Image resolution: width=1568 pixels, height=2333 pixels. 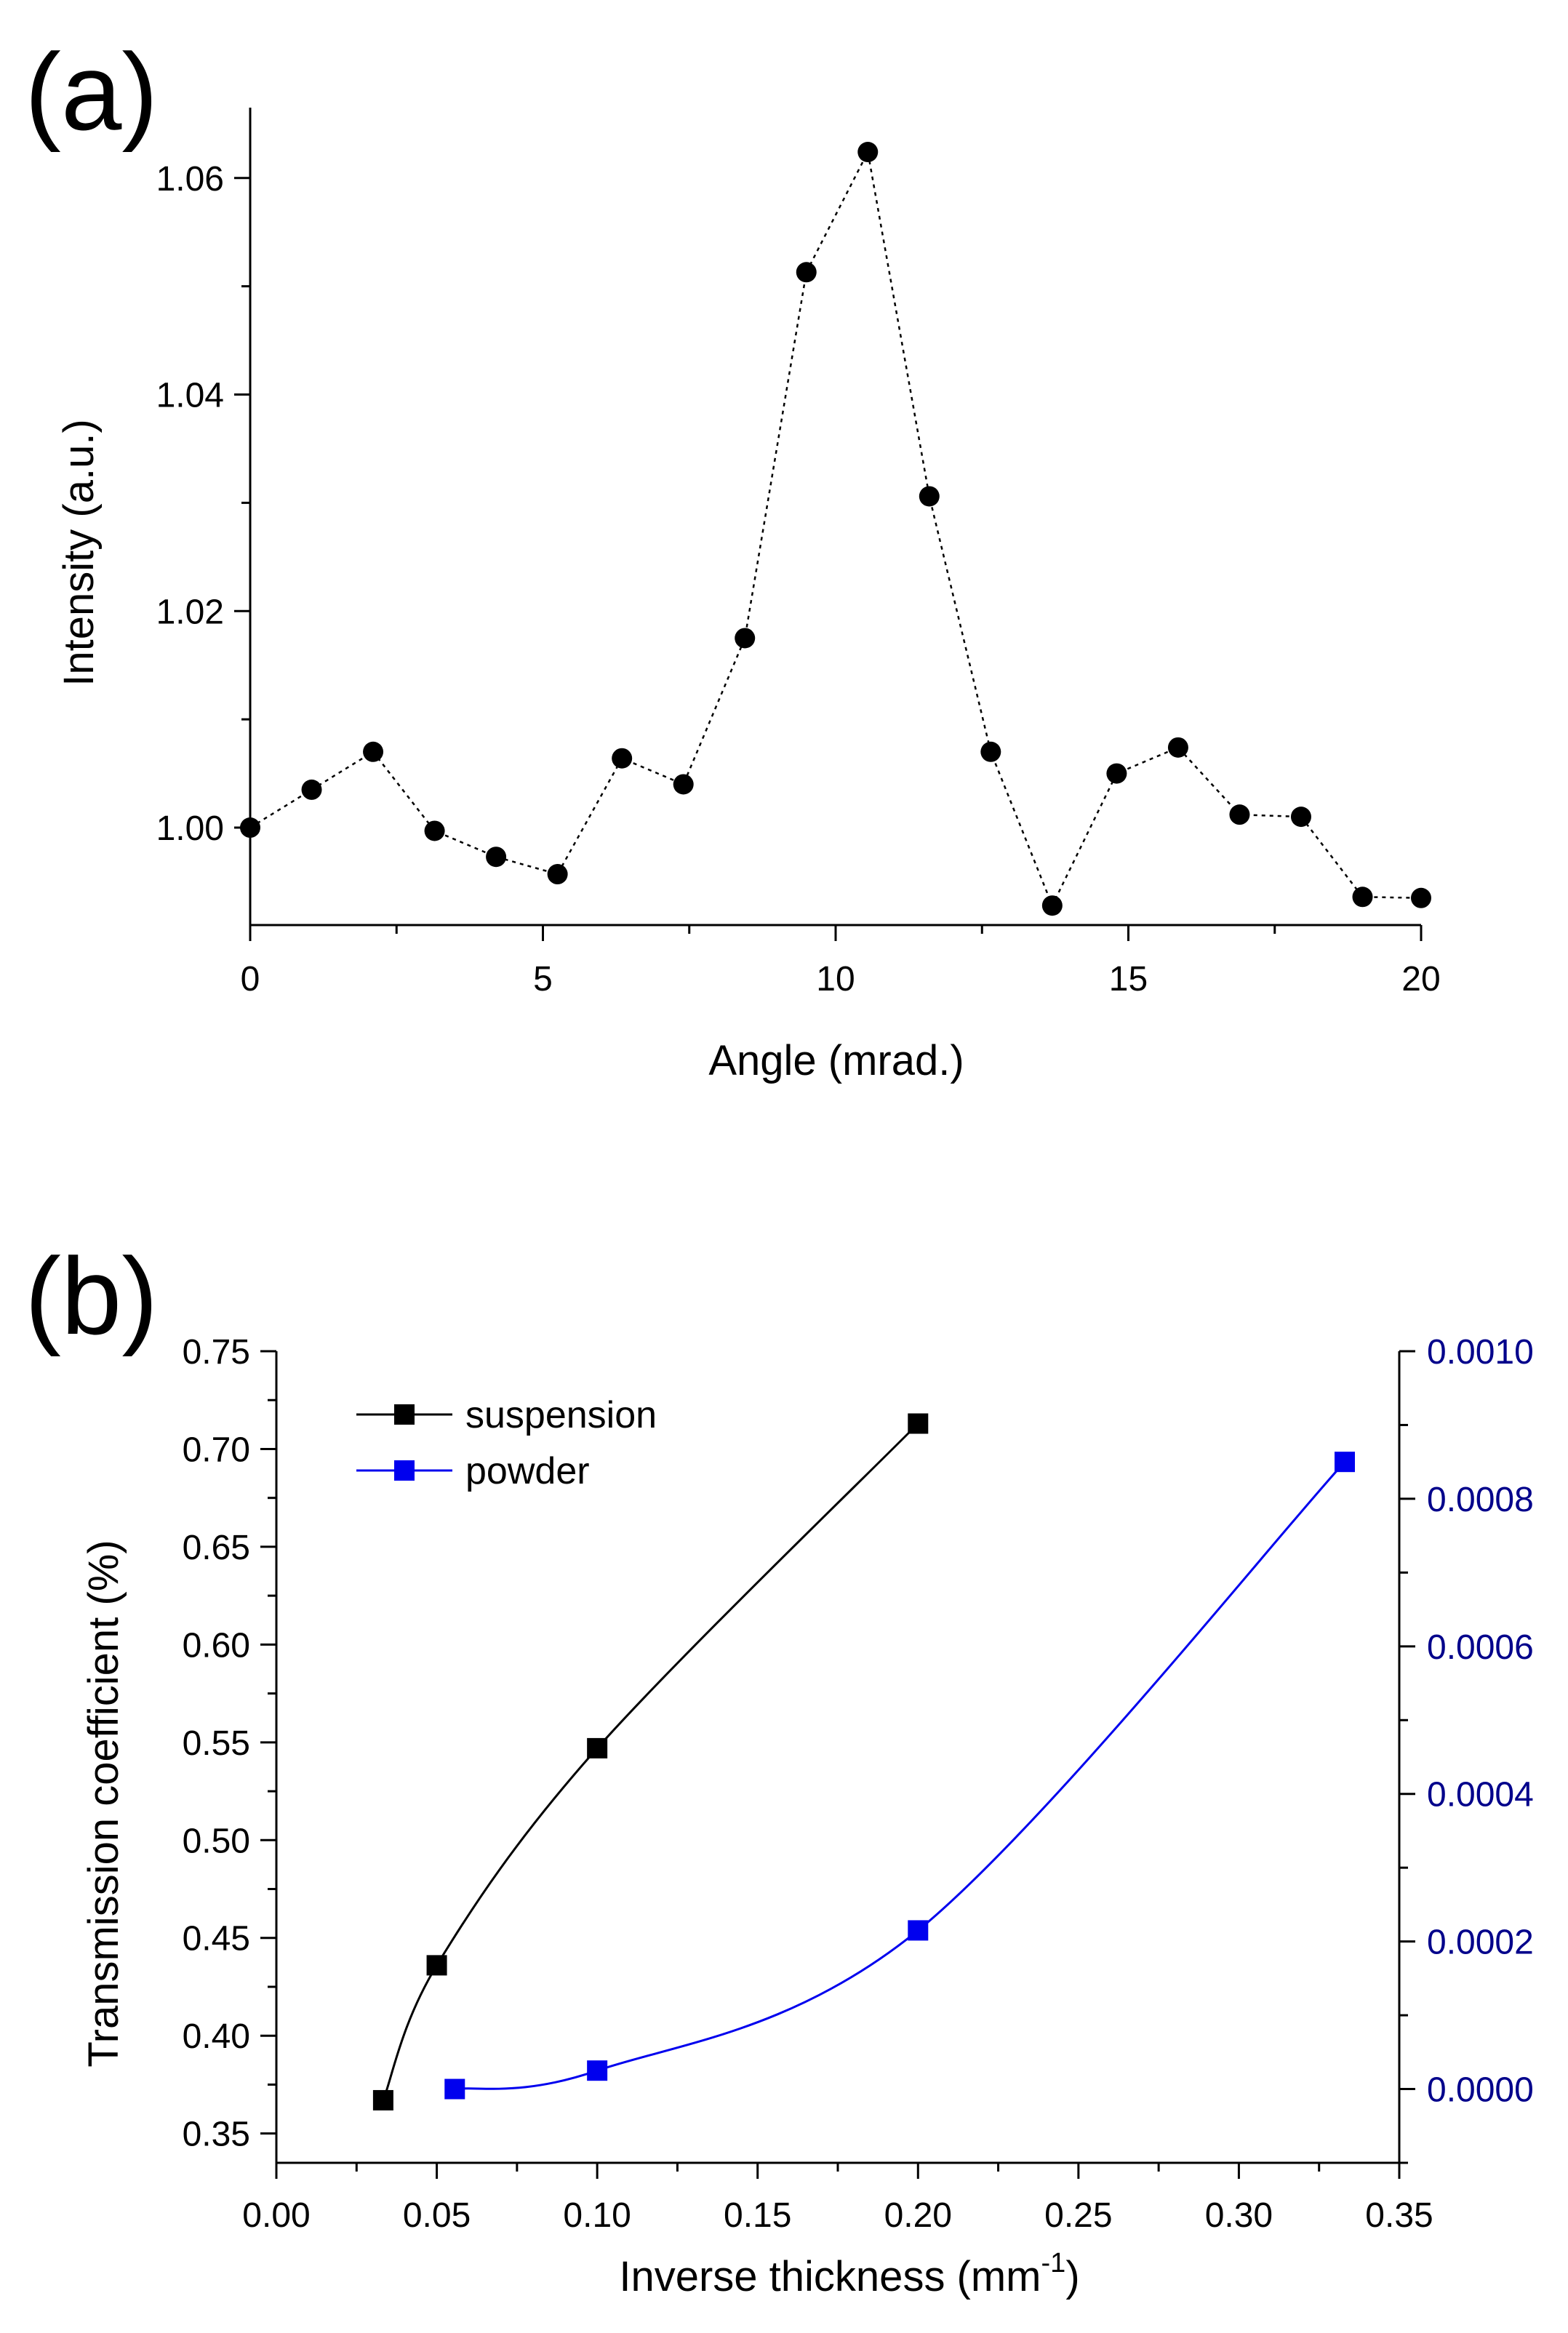 What do you see at coordinates (190, 828) in the screenshot?
I see `panel-a-y-tick-label: 1.00` at bounding box center [190, 828].